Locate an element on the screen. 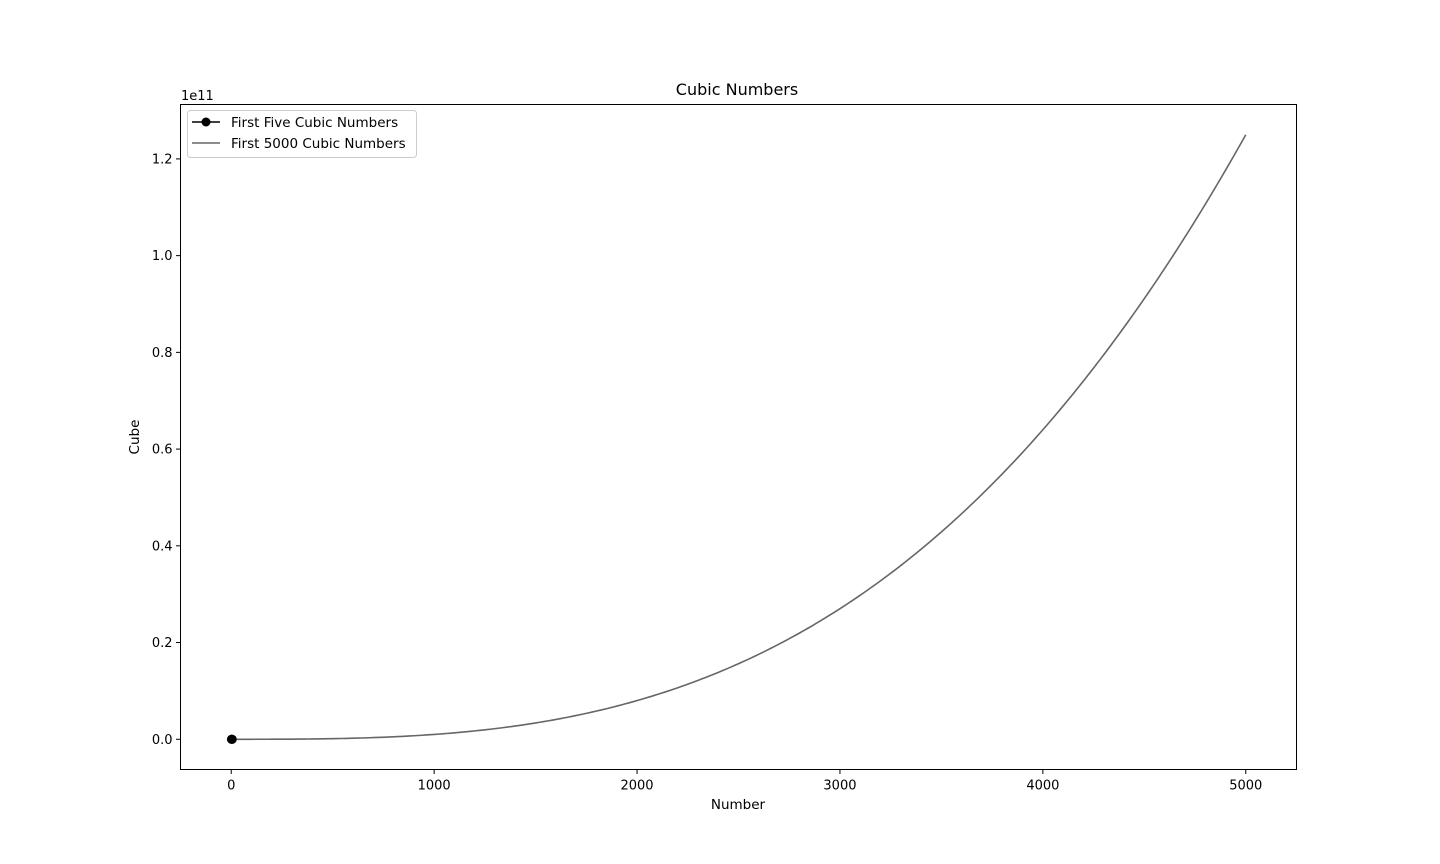 The height and width of the screenshot is (864, 1440). y-axis-ticks: 0.0 0.2 0.4 0.6 0.8 1.0 1.2 is located at coordinates (166, 450).